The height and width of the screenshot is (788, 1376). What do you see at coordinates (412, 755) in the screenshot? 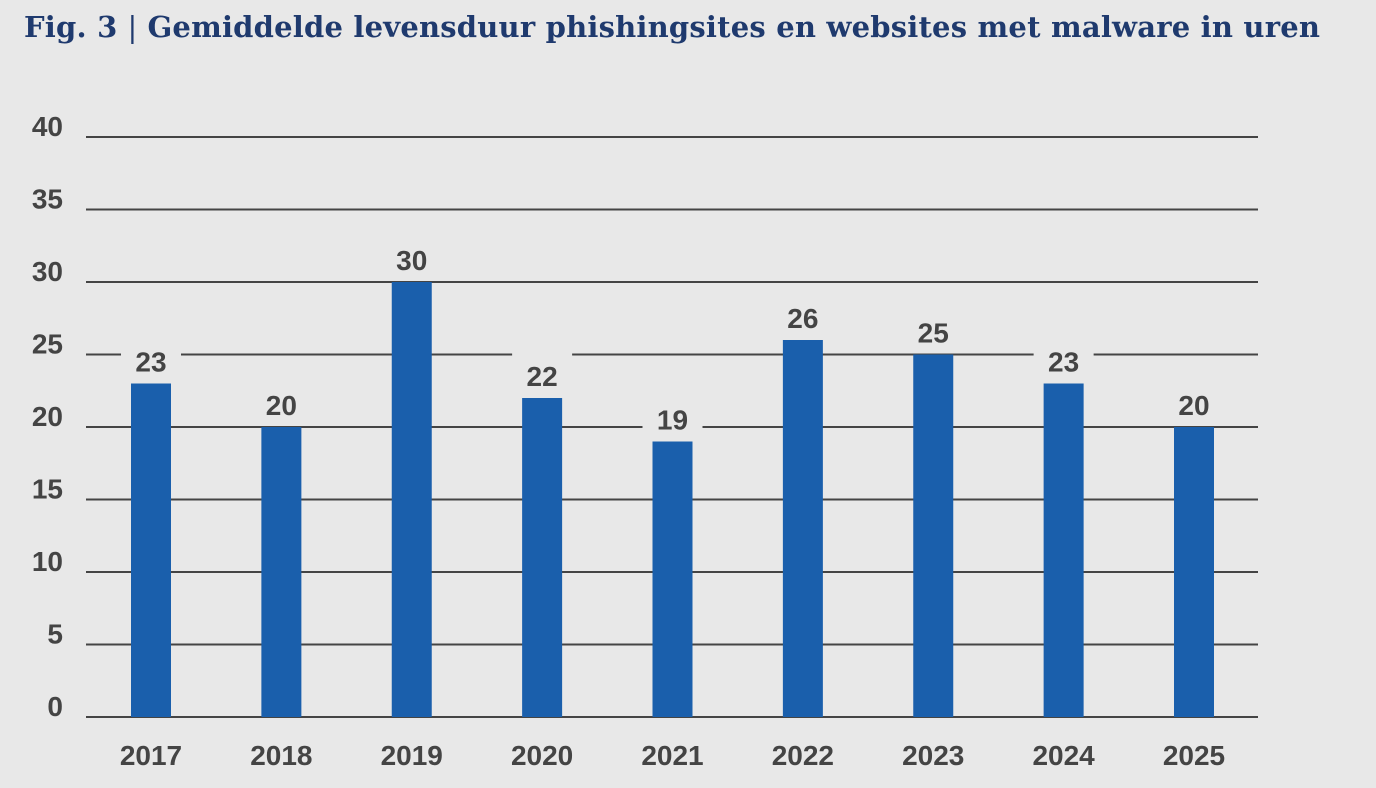
I see `x-tick-label: 2019` at bounding box center [412, 755].